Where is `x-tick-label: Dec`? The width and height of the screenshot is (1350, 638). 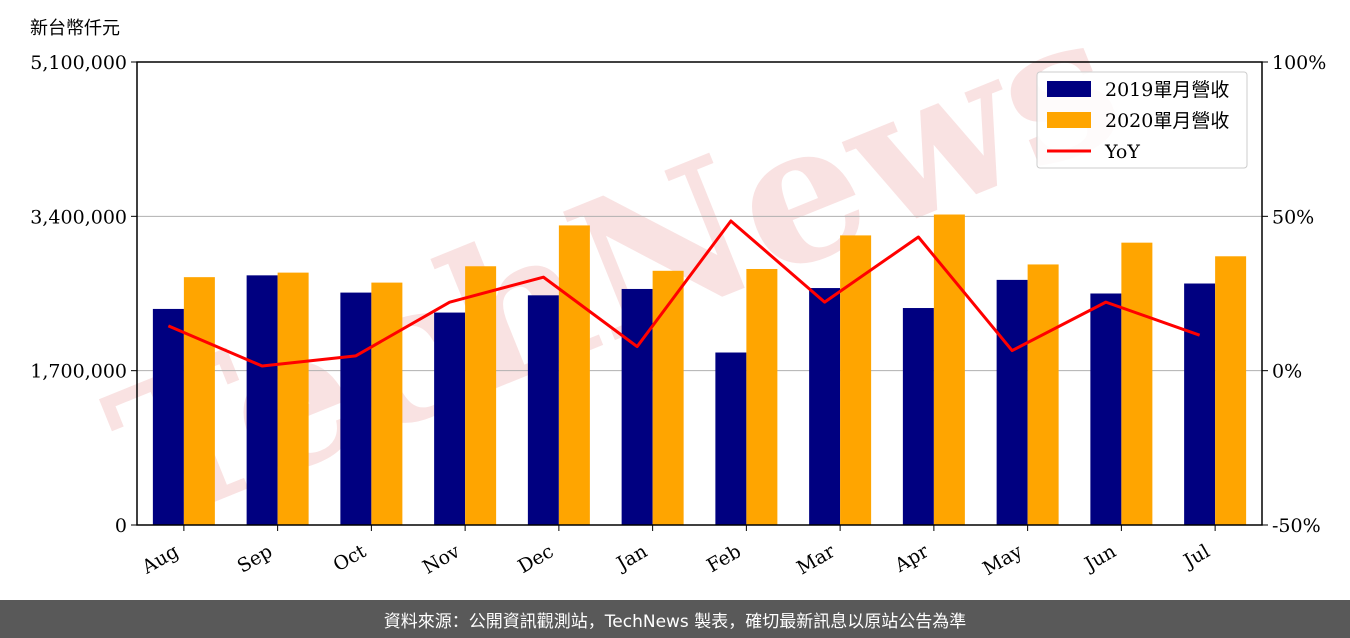
x-tick-label: Dec is located at coordinates (535, 559).